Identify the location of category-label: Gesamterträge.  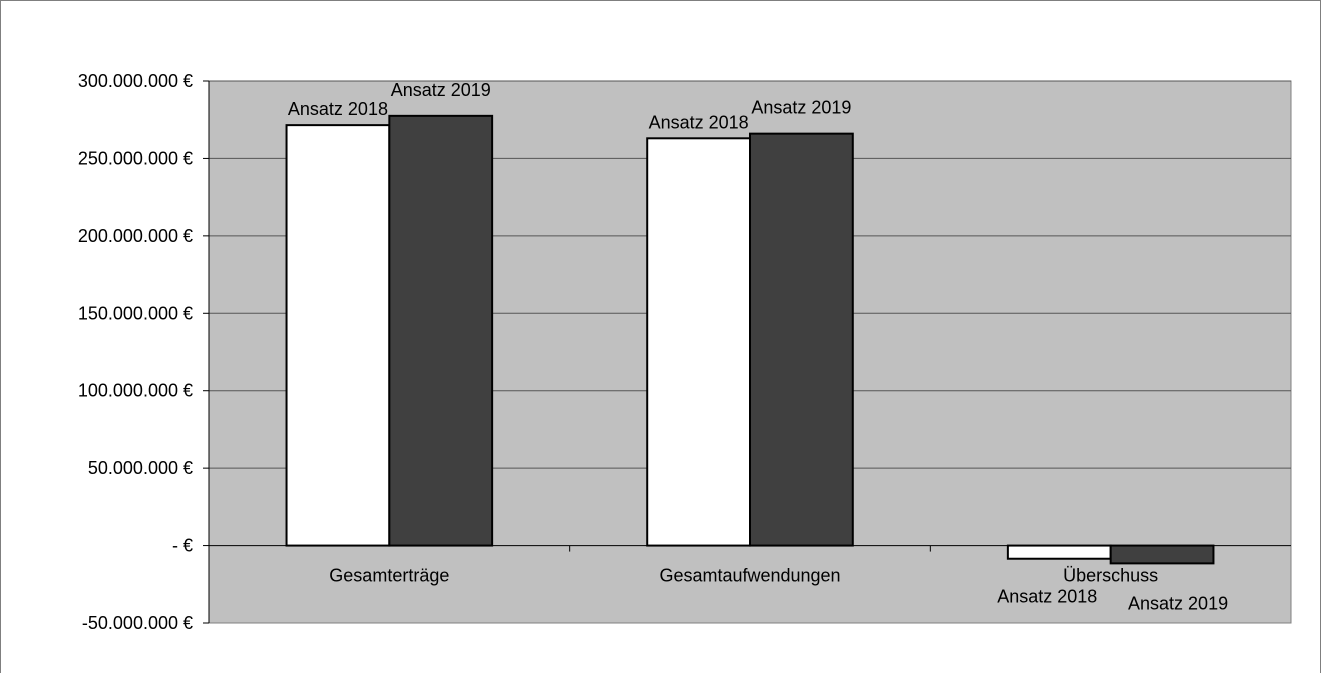
(389, 576).